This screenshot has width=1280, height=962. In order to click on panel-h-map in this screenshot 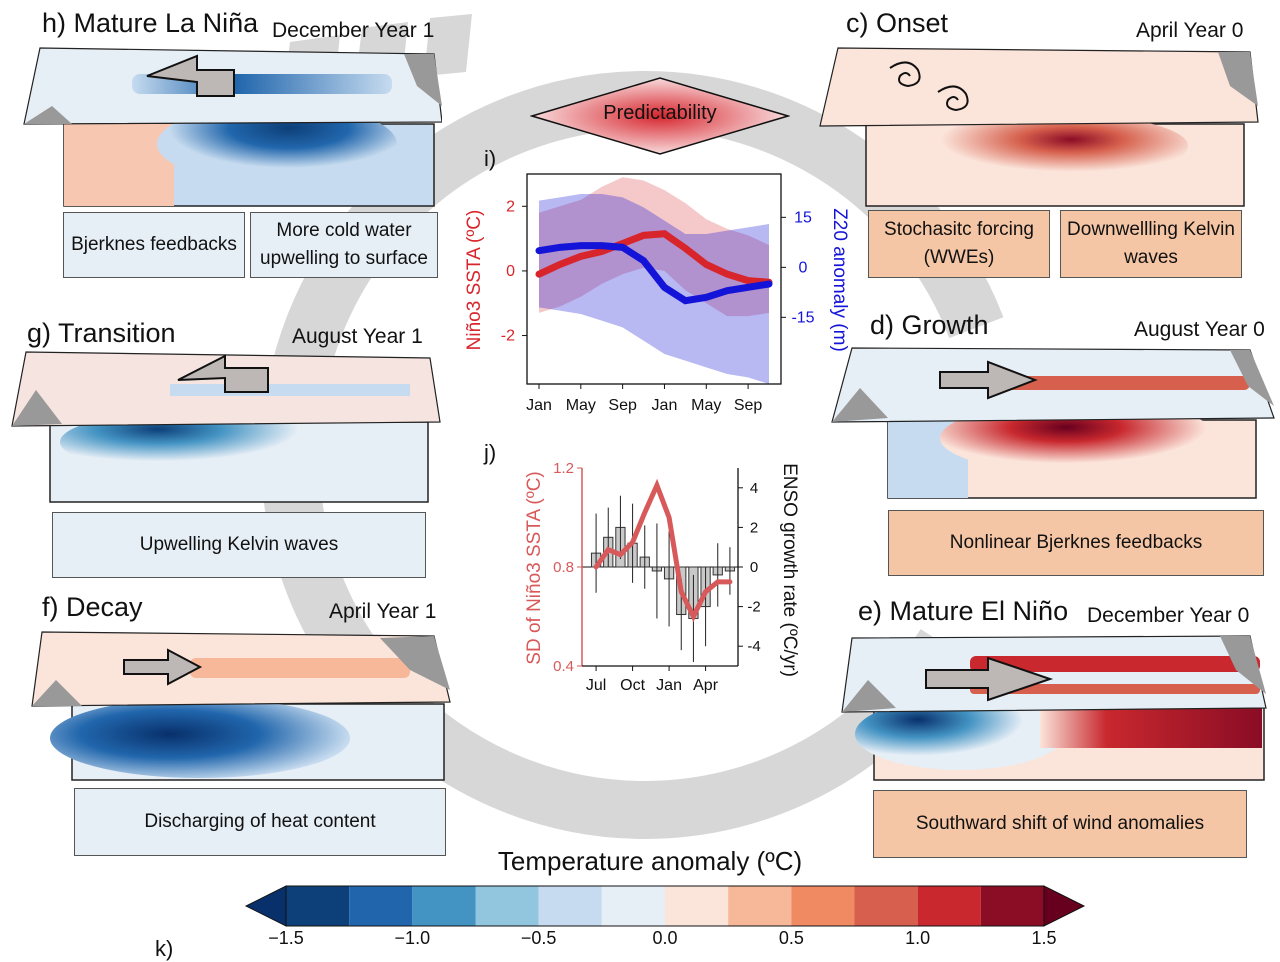, I will do `click(232, 127)`.